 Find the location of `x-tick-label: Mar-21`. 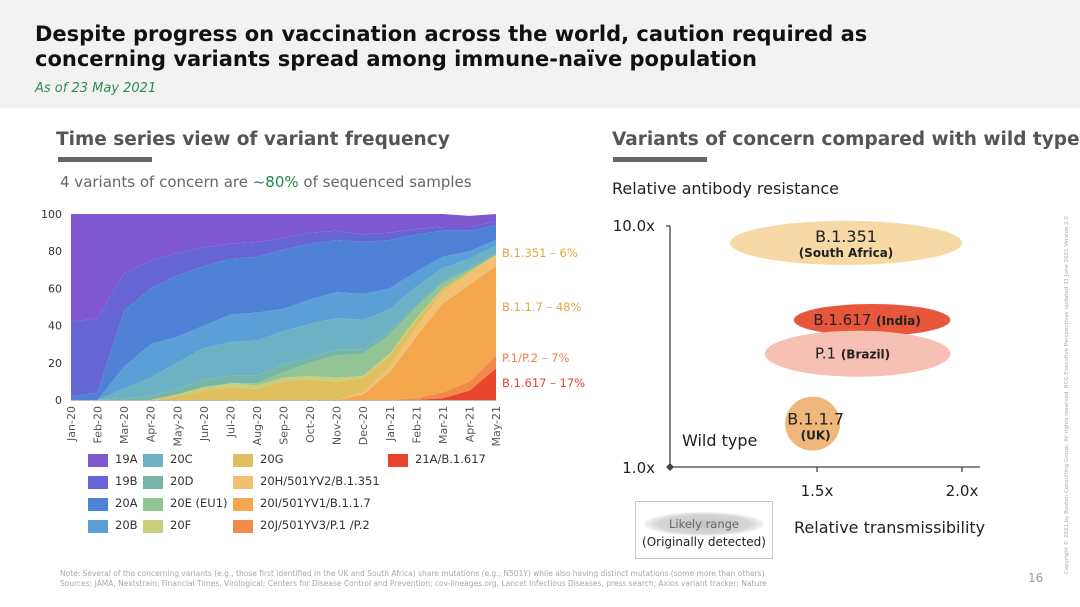

x-tick-label: Mar-21 is located at coordinates (443, 425).